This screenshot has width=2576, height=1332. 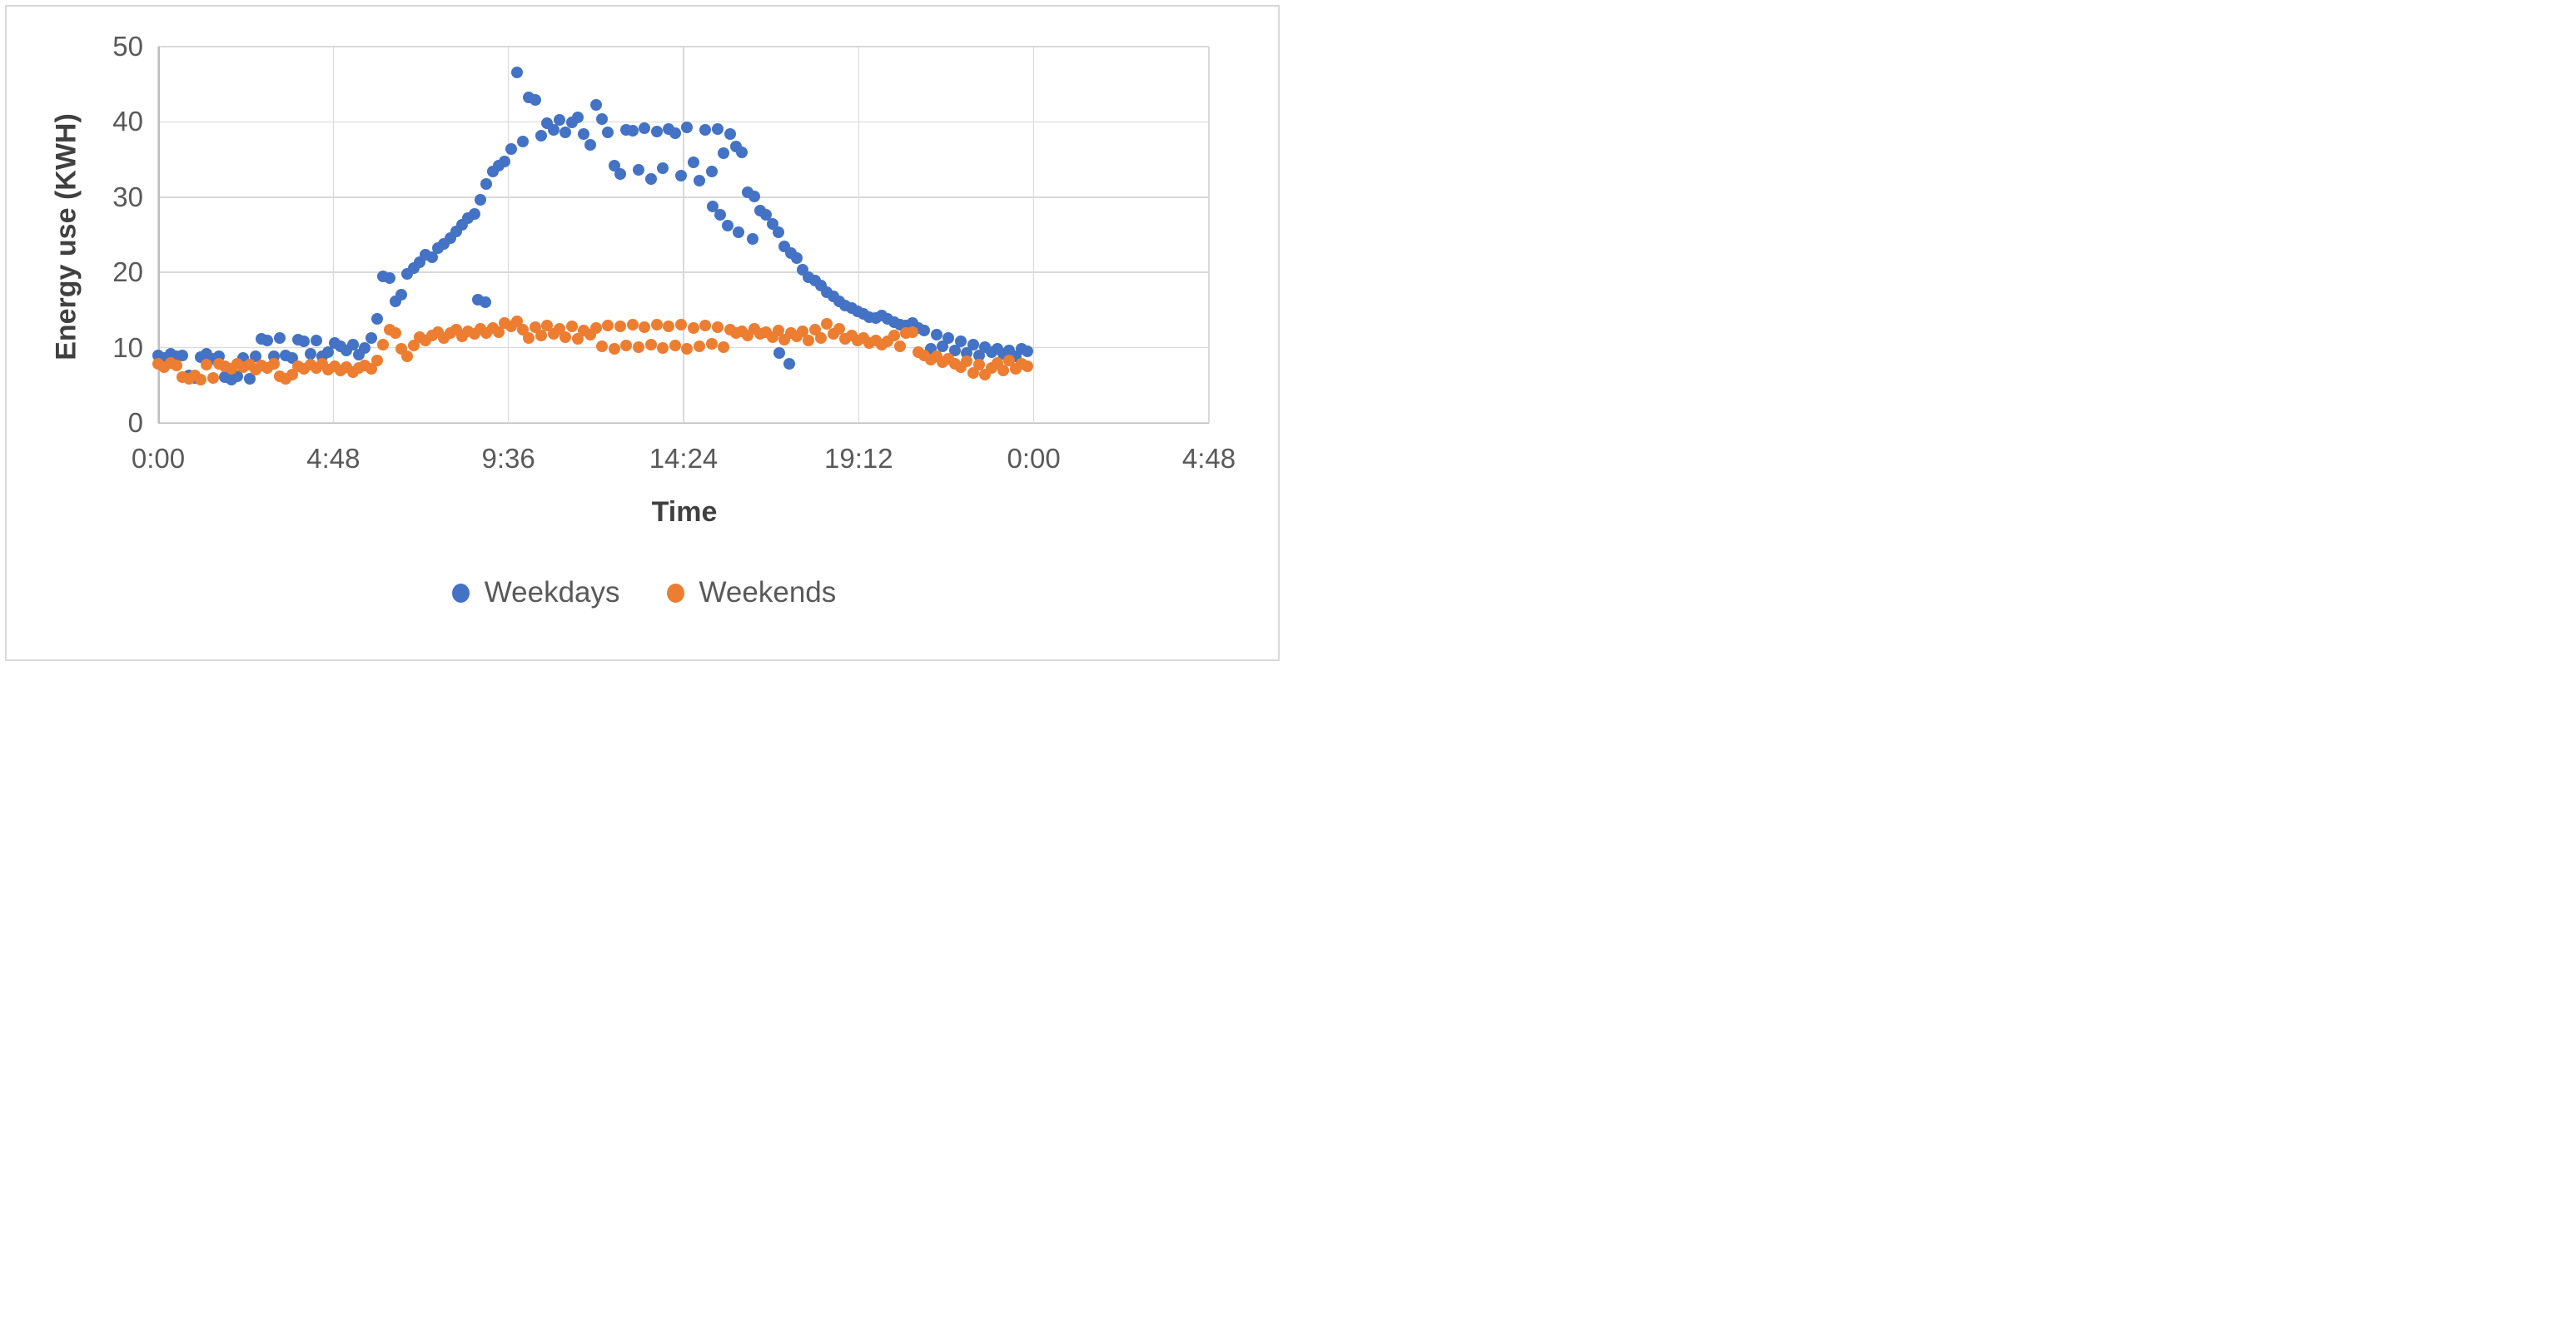 I want to click on y-axis-tick-label: 20, so click(x=127, y=272).